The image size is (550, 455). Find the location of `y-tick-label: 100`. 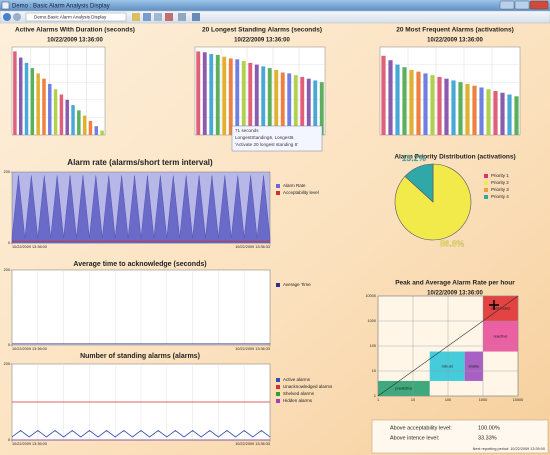

y-tick-label: 100 is located at coordinates (373, 346).